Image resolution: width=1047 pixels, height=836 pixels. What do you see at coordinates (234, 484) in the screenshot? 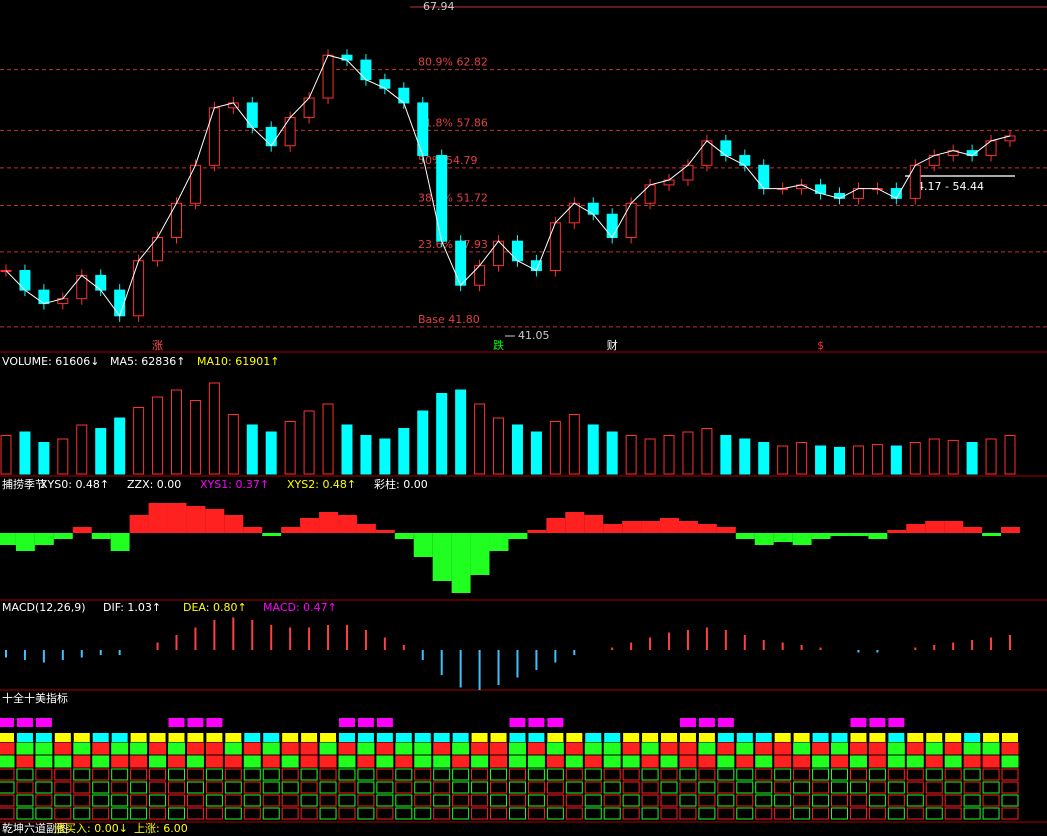
I see `indicator-label: XYS1: 0.37↑` at bounding box center [234, 484].